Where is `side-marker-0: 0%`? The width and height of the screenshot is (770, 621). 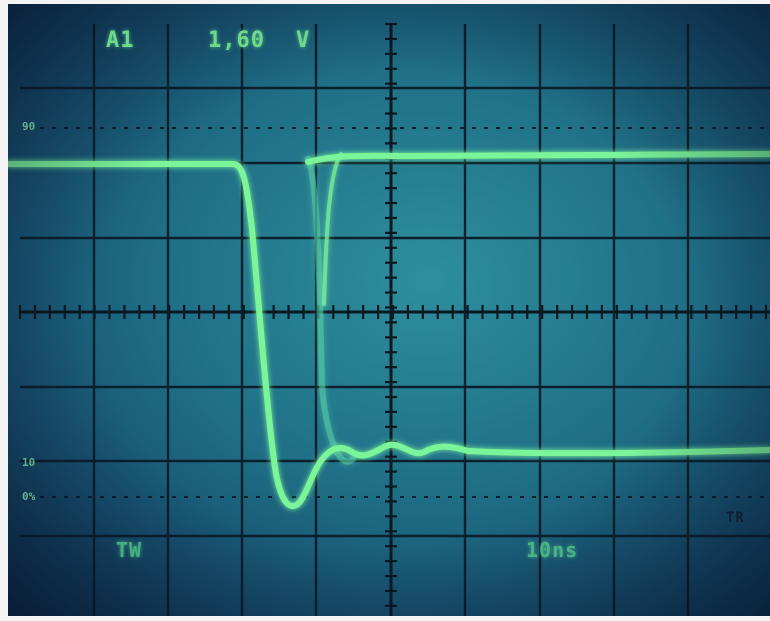
side-marker-0: 0% is located at coordinates (29, 496).